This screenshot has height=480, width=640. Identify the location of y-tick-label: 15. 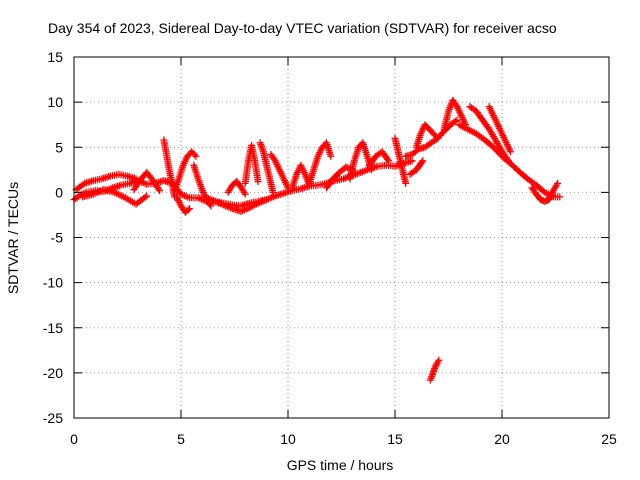
(55, 57).